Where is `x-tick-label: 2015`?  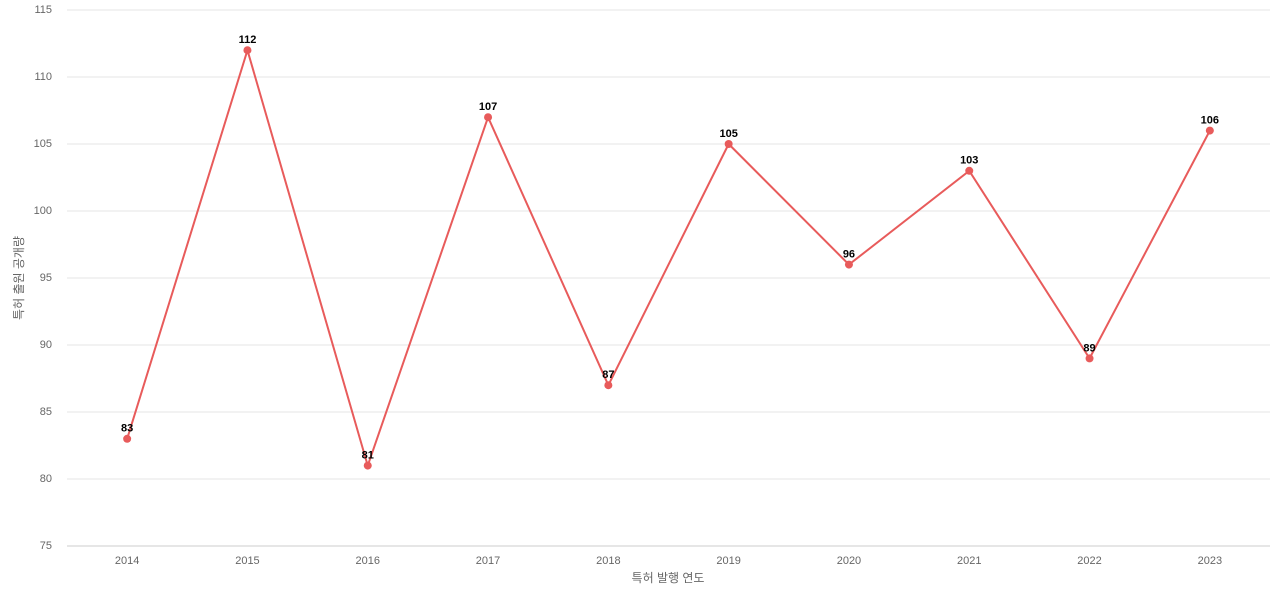
x-tick-label: 2015 is located at coordinates (247, 561).